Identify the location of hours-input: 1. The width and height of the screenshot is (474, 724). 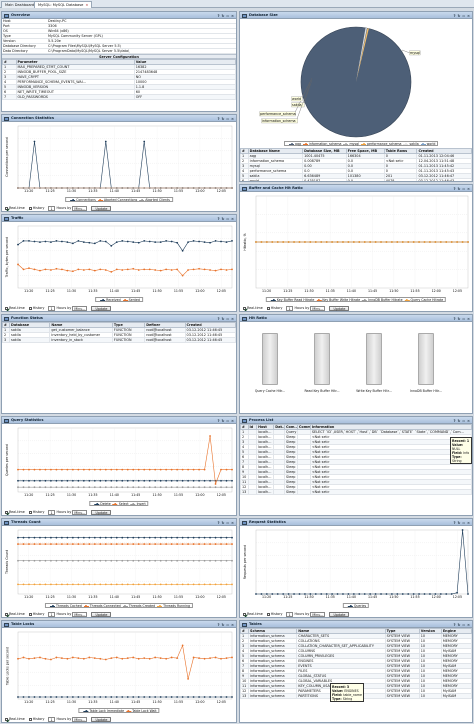
(52, 308).